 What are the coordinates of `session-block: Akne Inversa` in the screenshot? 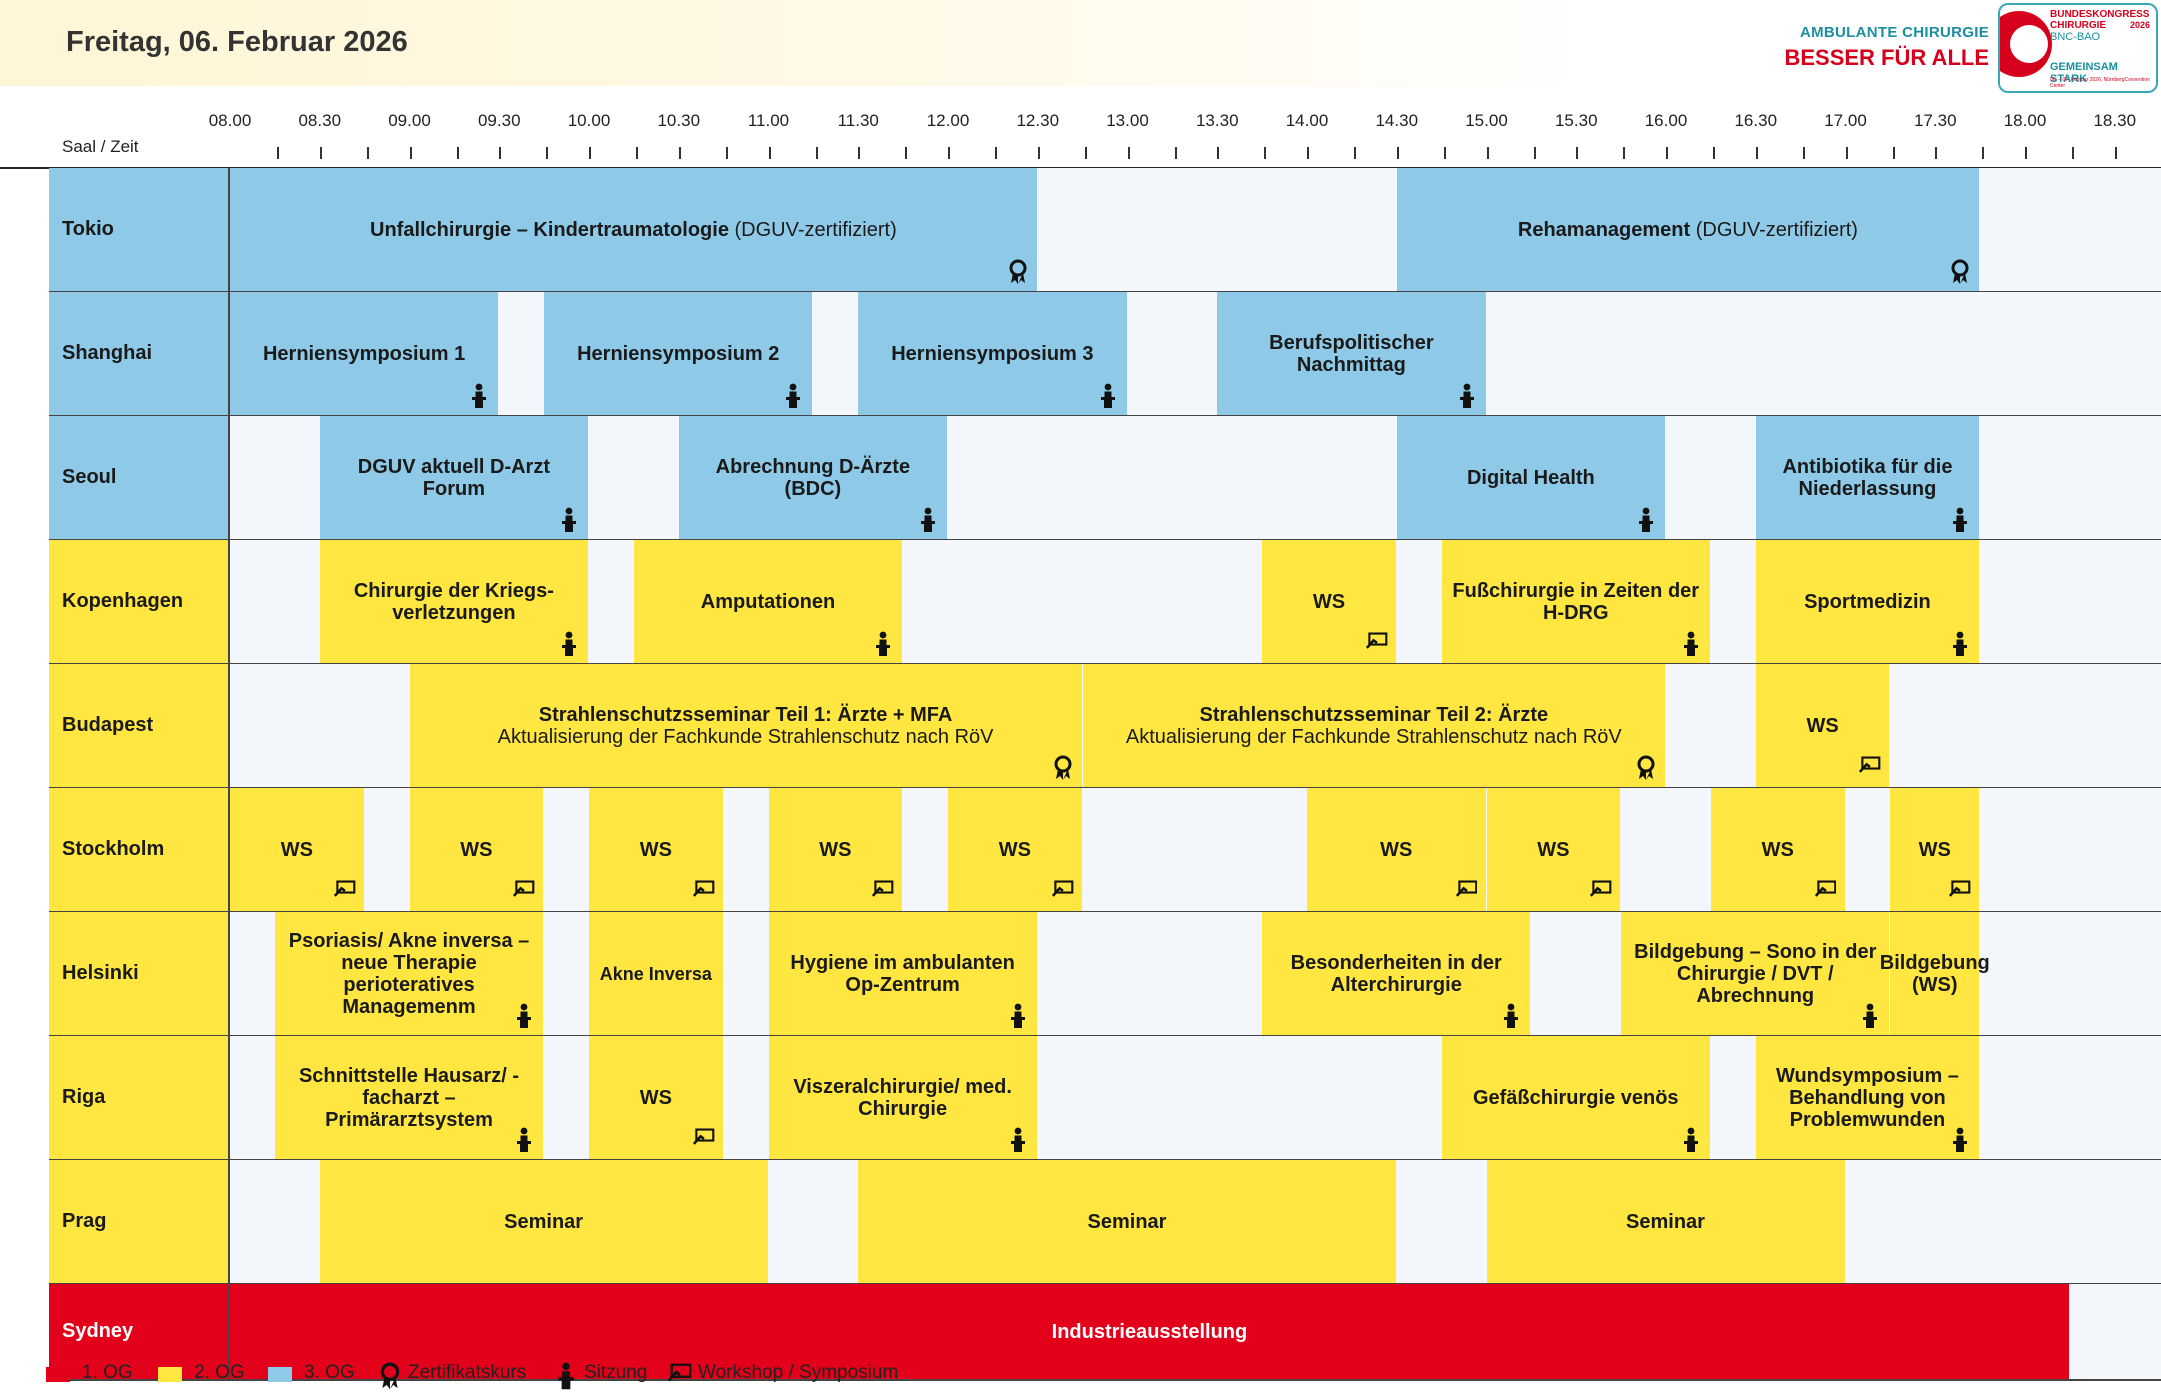 It's located at (656, 974).